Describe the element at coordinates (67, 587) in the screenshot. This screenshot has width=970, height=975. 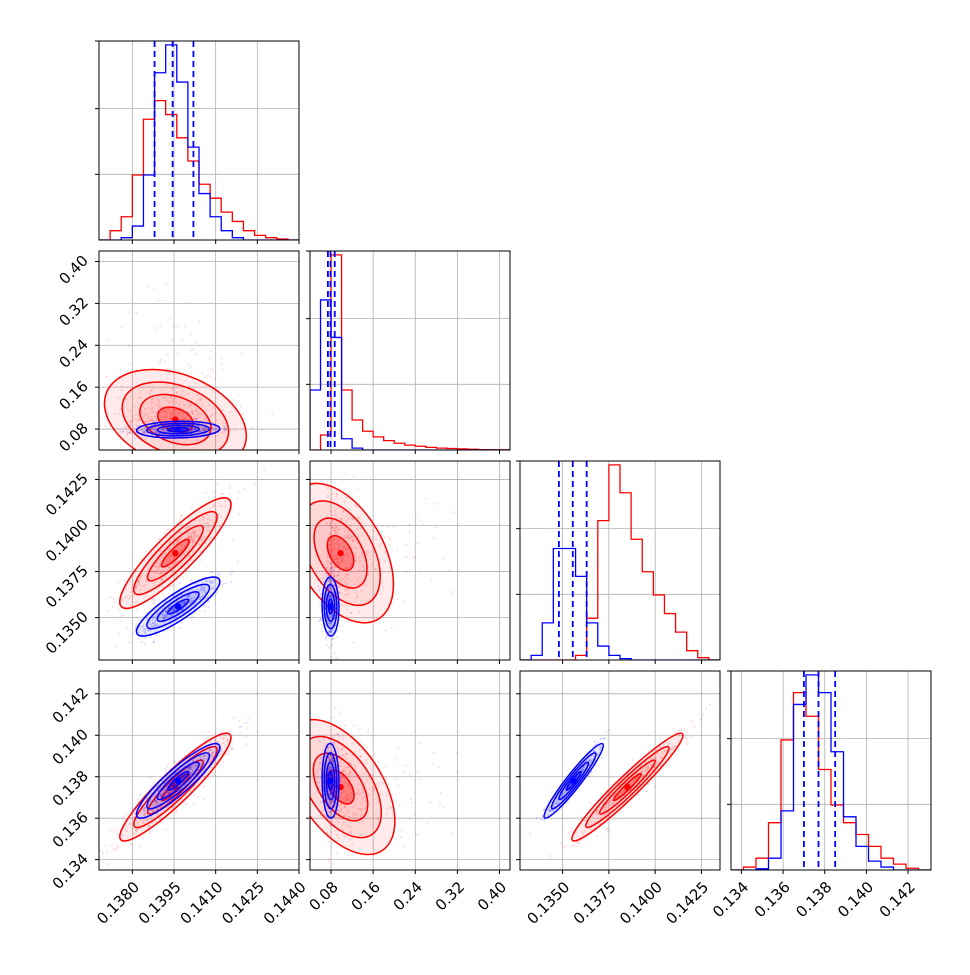
I see `y-tick-label: 0.1375` at that location.